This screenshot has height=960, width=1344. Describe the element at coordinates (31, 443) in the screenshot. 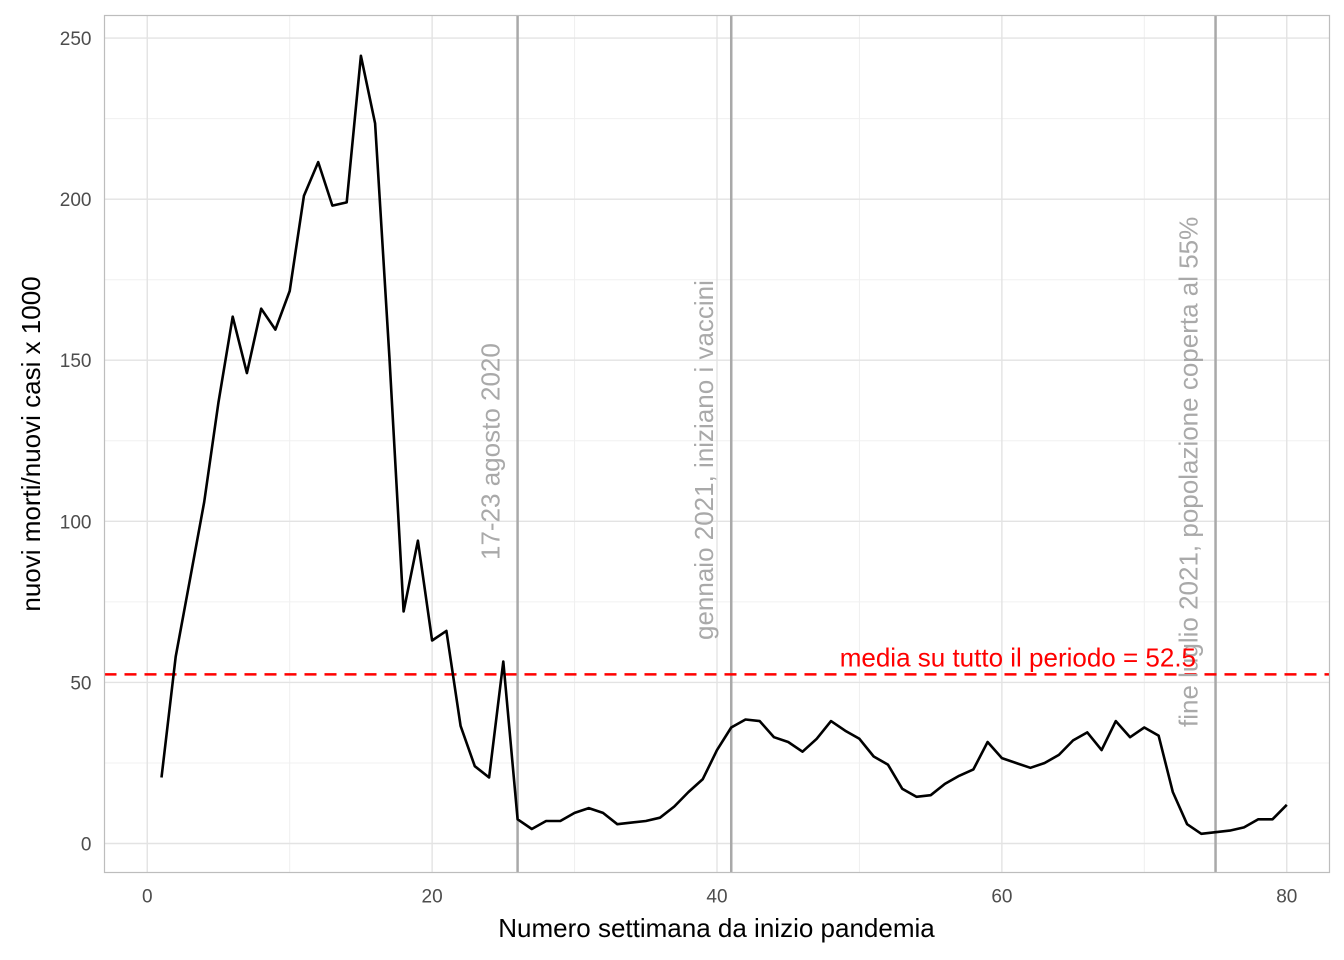

I see `y-axis-title: nuovi morti/nuovi casi x 1000` at that location.